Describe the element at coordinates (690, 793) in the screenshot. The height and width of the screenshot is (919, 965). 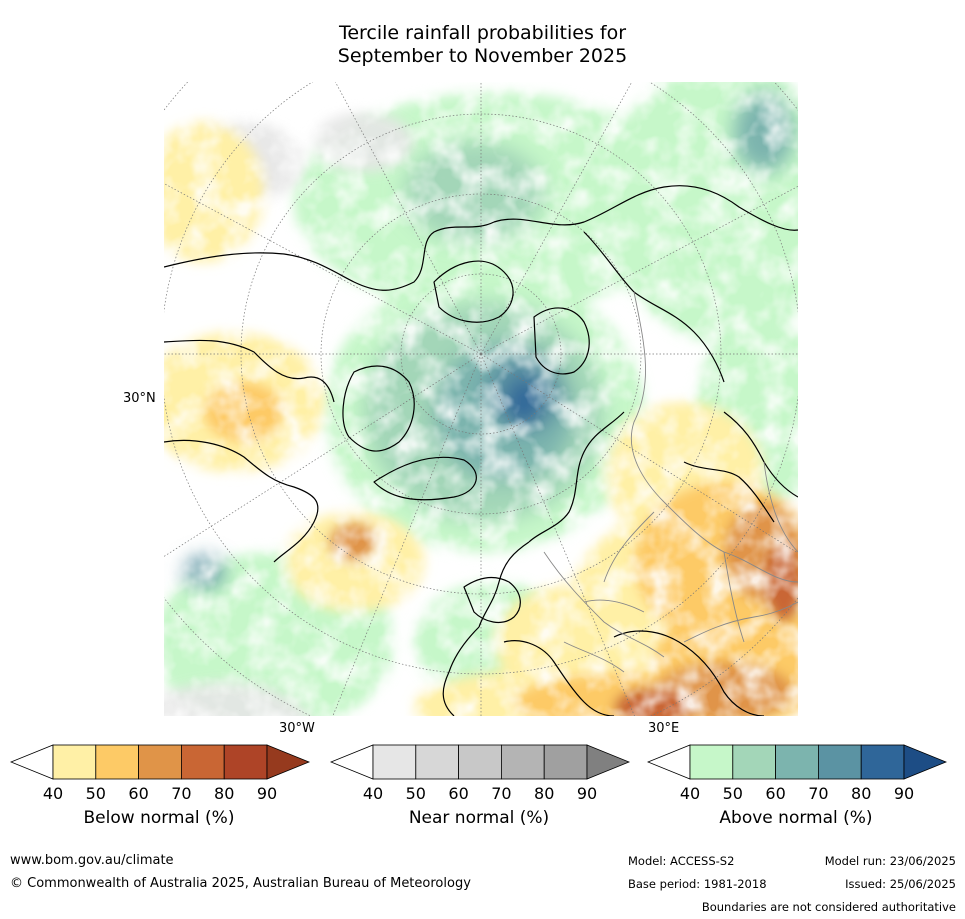
I see `above-normal-tick-40: 40` at that location.